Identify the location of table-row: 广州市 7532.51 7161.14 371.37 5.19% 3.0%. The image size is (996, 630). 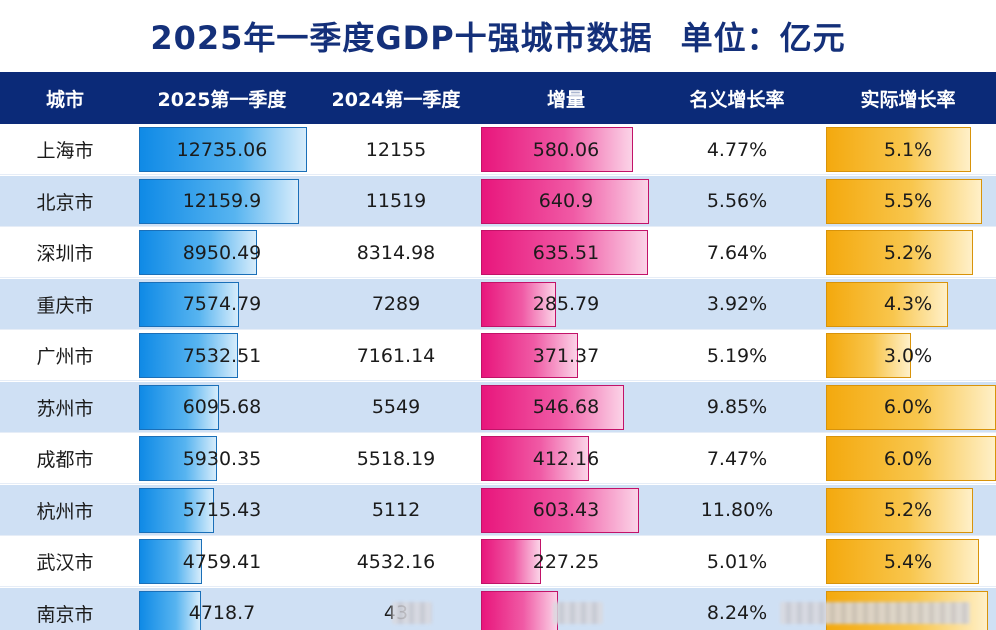
(498, 355).